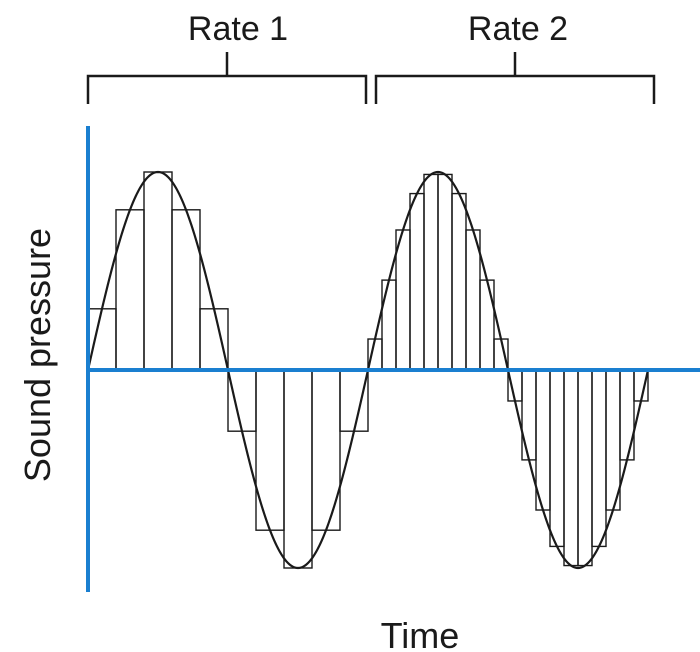  What do you see at coordinates (420, 633) in the screenshot?
I see `x-axis-title: Time` at bounding box center [420, 633].